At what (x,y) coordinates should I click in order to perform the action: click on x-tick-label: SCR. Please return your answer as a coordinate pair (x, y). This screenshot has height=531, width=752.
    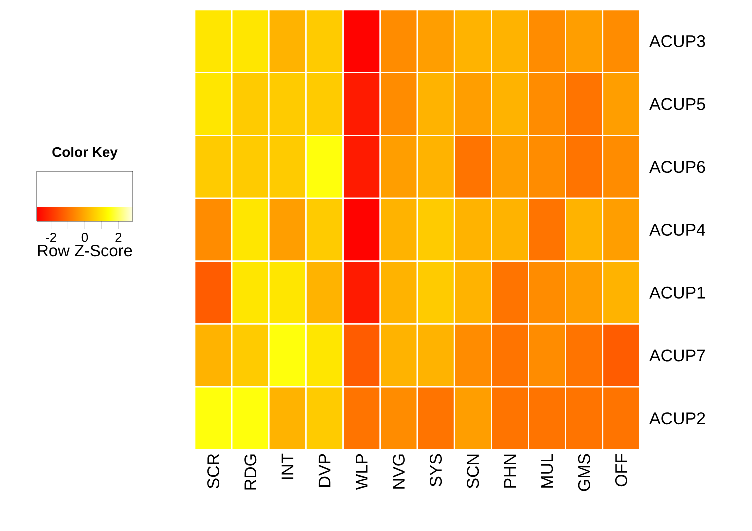
    Looking at the image, I should click on (214, 471).